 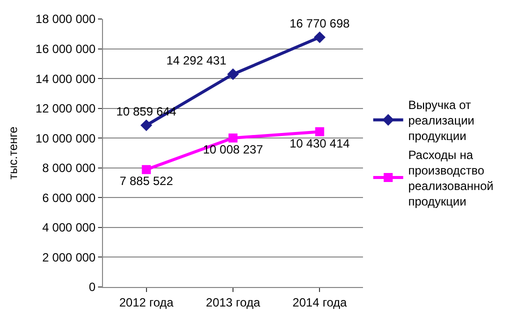 What do you see at coordinates (320, 23) in the screenshot?
I see `data-label: 16 770 698` at bounding box center [320, 23].